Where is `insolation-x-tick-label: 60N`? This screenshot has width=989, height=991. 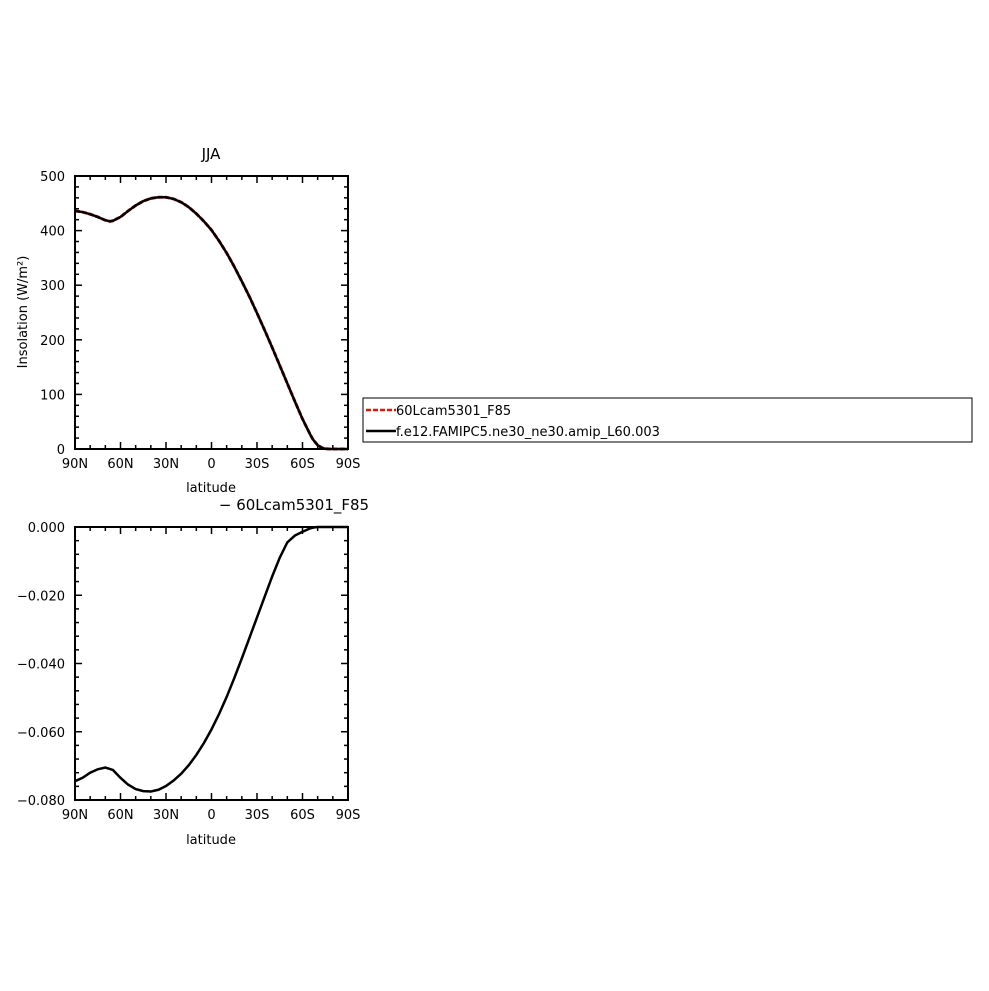
insolation-x-tick-label: 60N is located at coordinates (120, 464).